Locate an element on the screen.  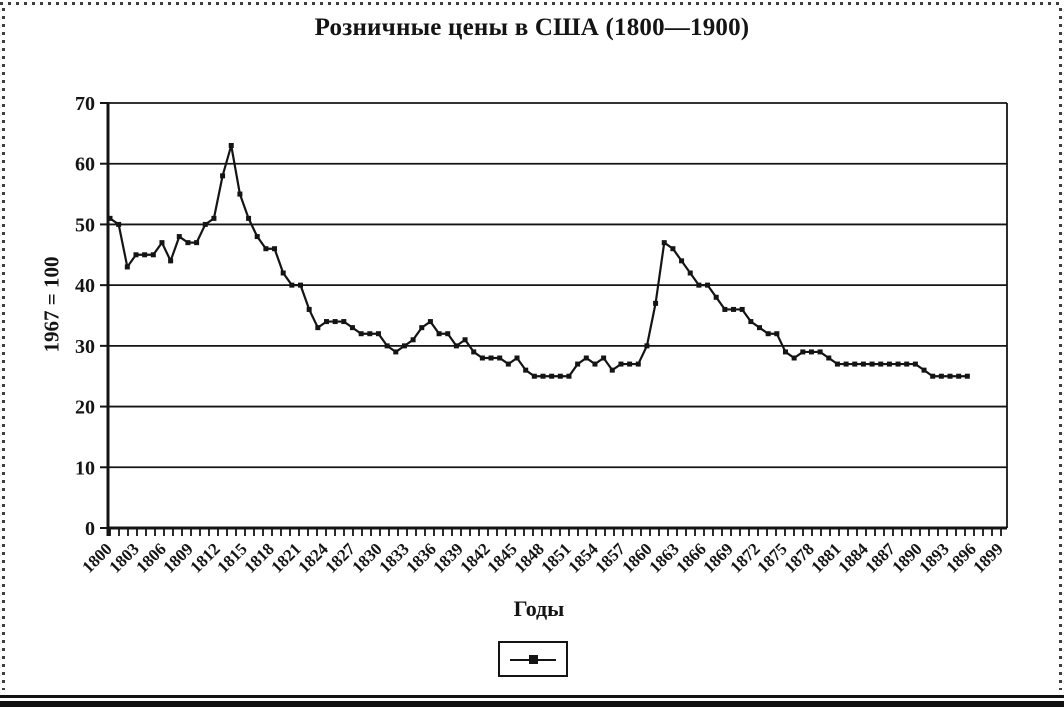
y-axis-ticks-labels: 0 10 20 30 40 50 60 70 is located at coordinates (91, 316).